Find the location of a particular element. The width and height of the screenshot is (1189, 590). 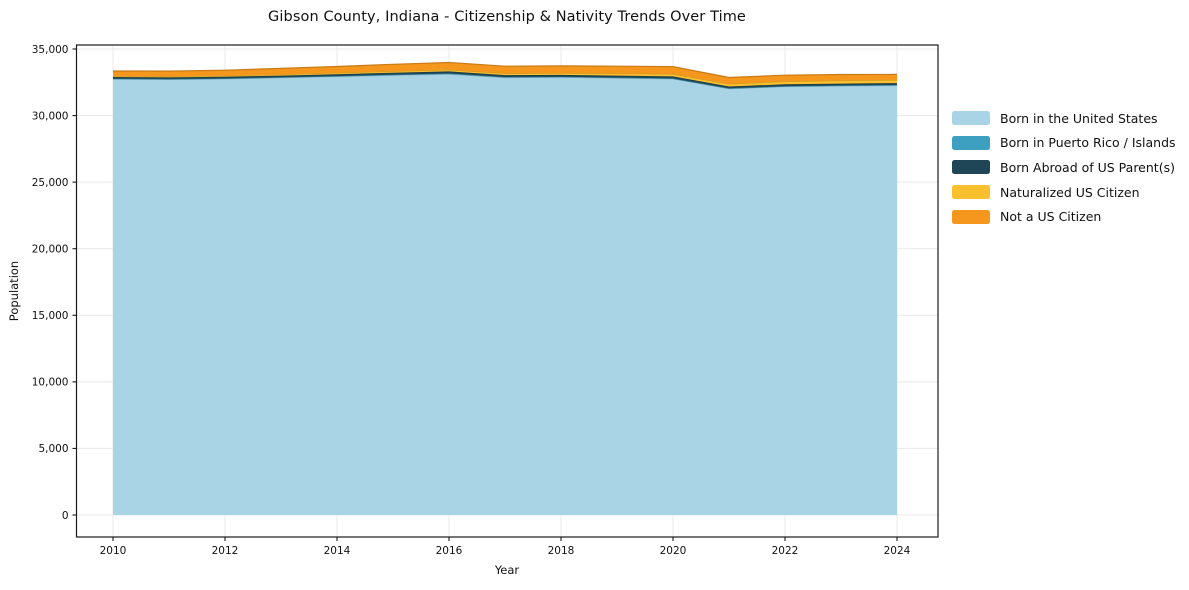

x-tick-label: 2022 is located at coordinates (785, 551).